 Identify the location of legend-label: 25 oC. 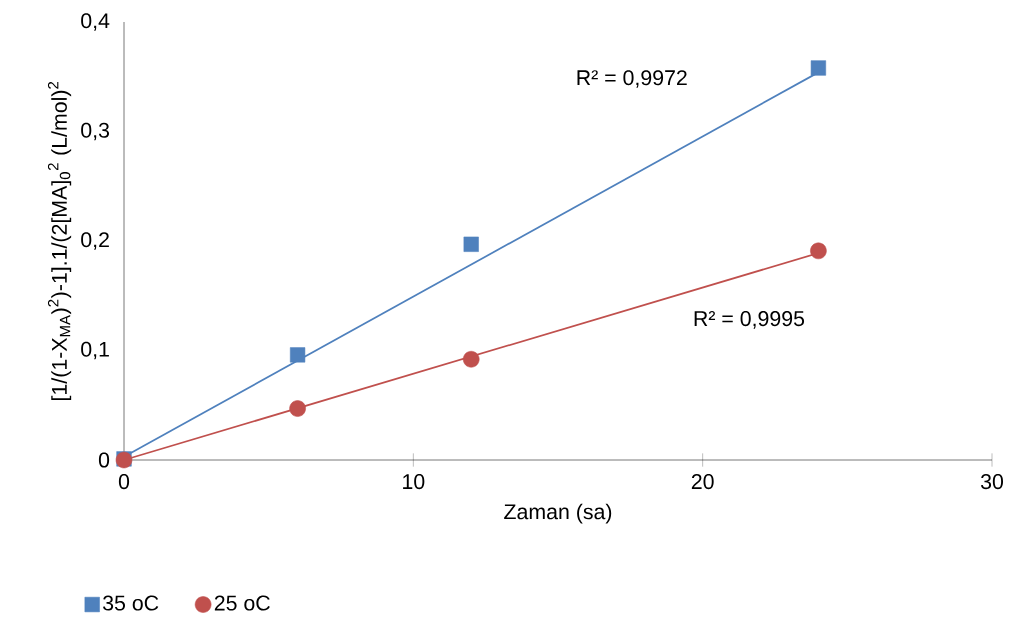
(242, 603).